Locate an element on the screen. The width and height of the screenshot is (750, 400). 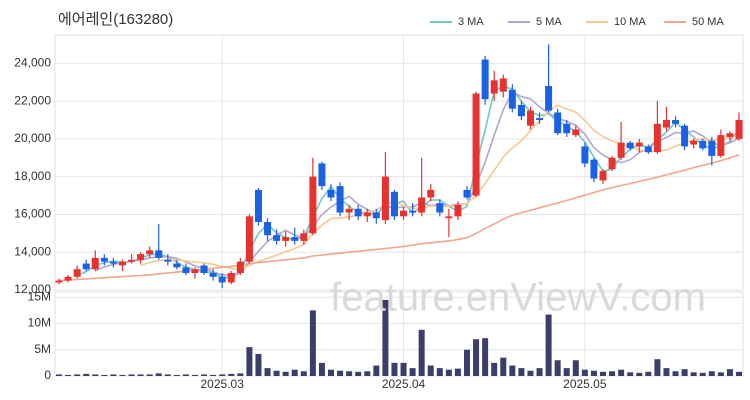
x-tick-label: 2025.03 is located at coordinates (223, 384).